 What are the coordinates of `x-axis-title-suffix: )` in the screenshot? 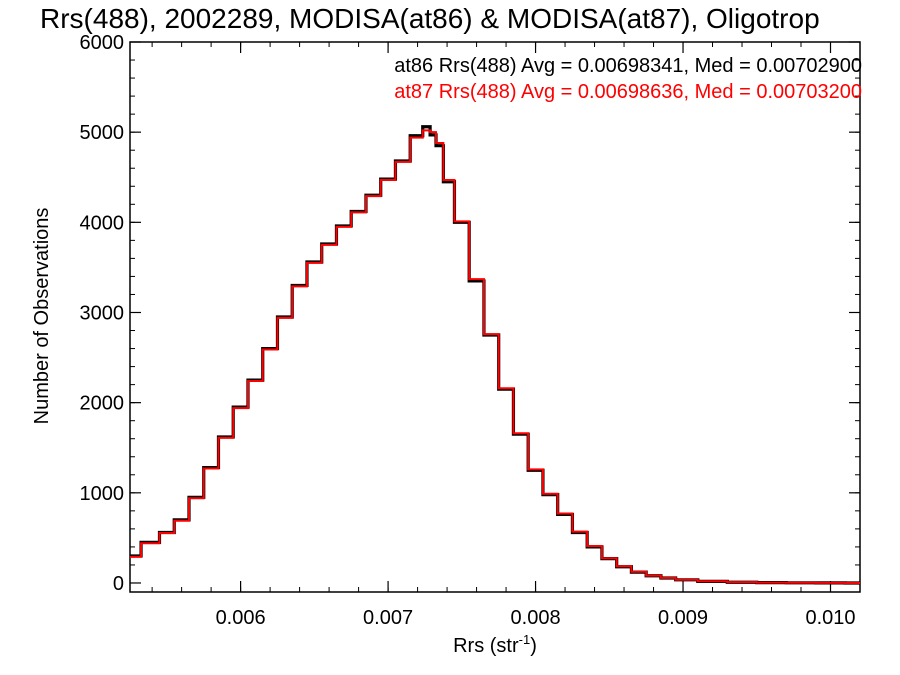 It's located at (533, 646).